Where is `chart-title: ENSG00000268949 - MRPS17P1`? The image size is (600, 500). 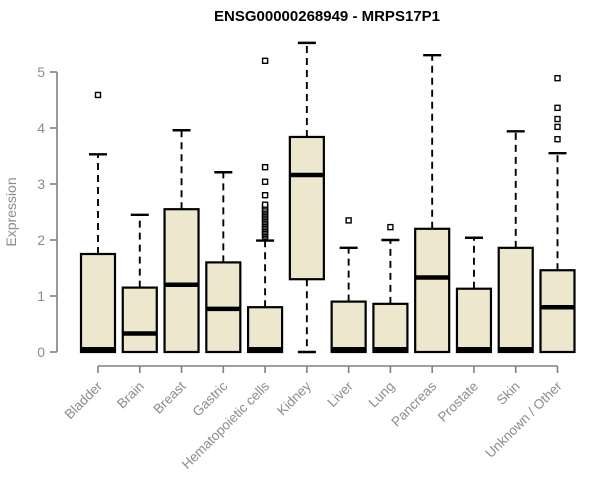
chart-title: ENSG00000268949 - MRPS17P1 is located at coordinates (327, 16).